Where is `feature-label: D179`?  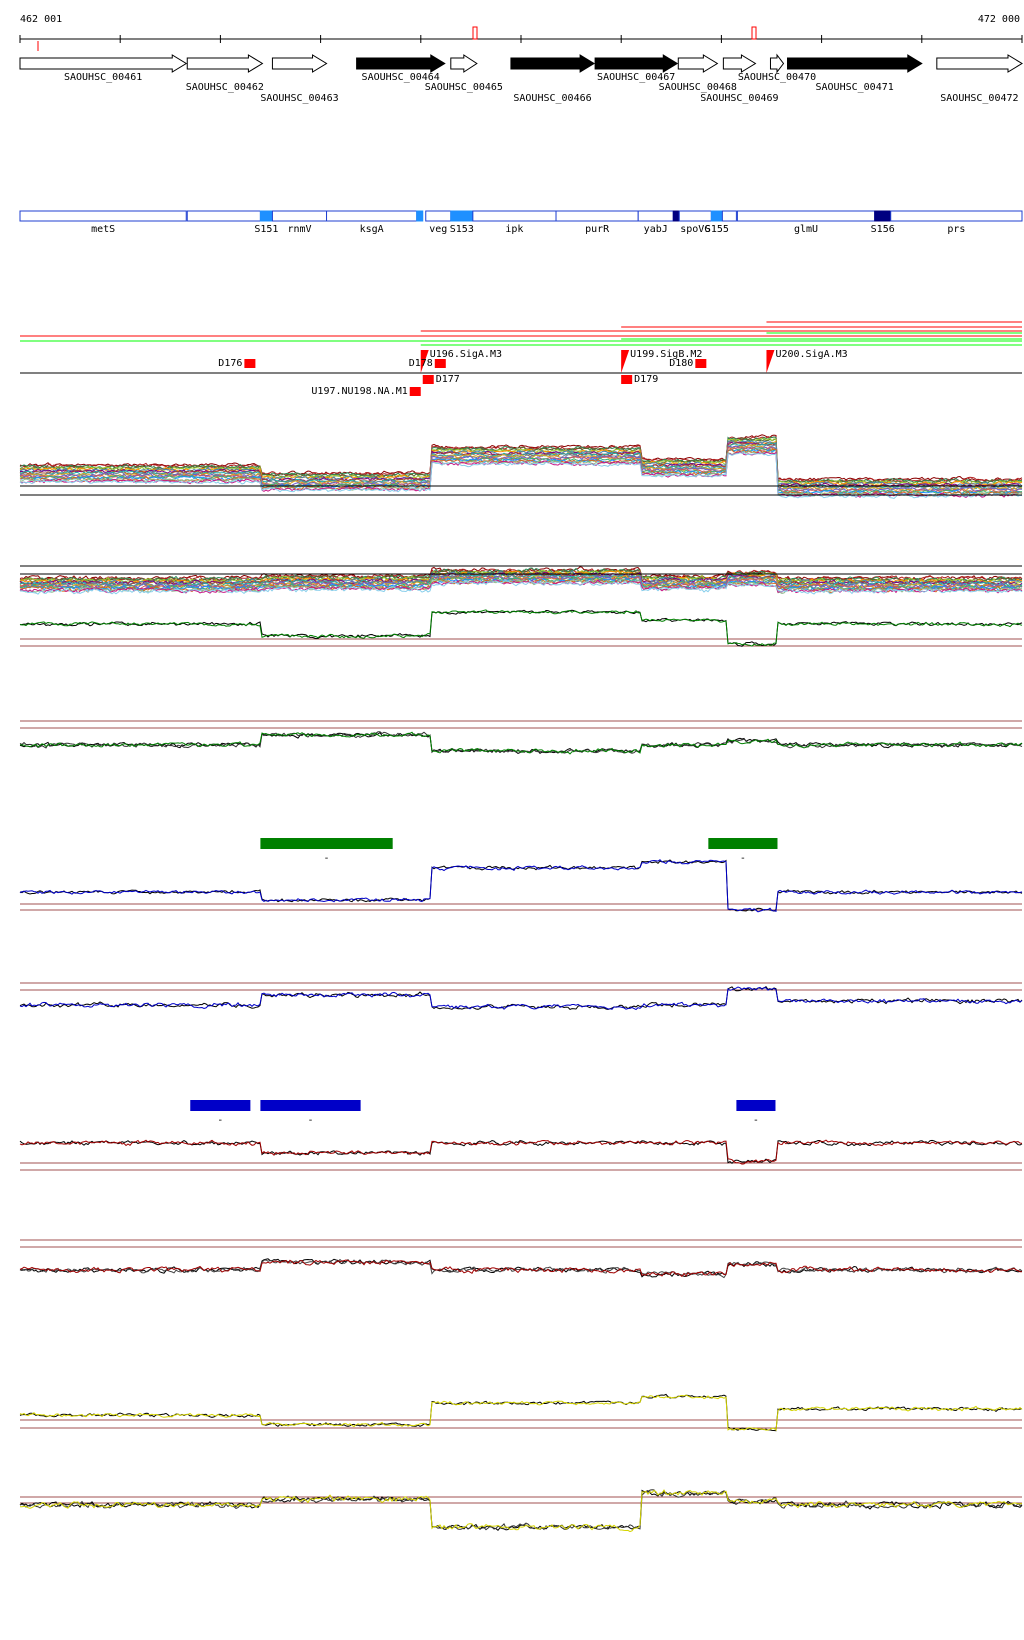 feature-label: D179 is located at coordinates (646, 379).